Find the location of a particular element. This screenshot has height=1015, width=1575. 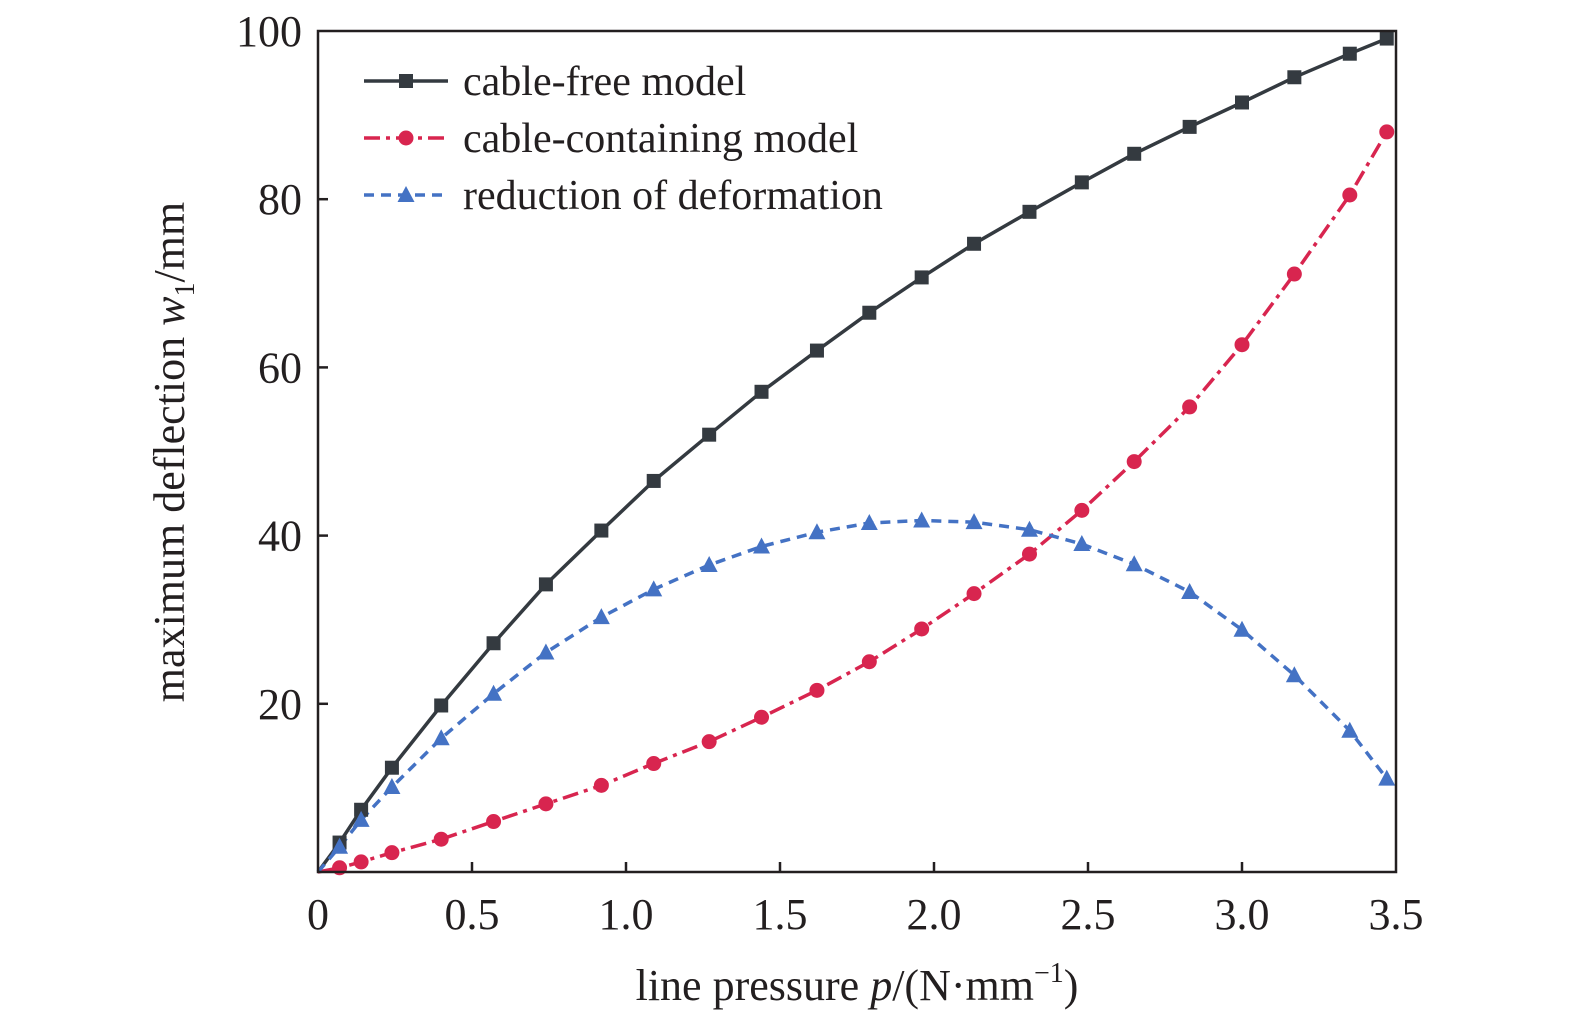

y-tick-label: 60 is located at coordinates (280, 367).